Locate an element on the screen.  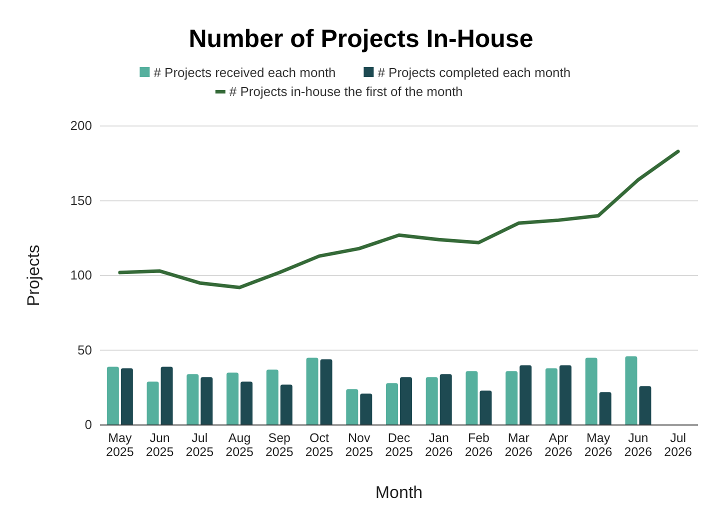
x-tick-label: Mar 2026 is located at coordinates (518, 445).